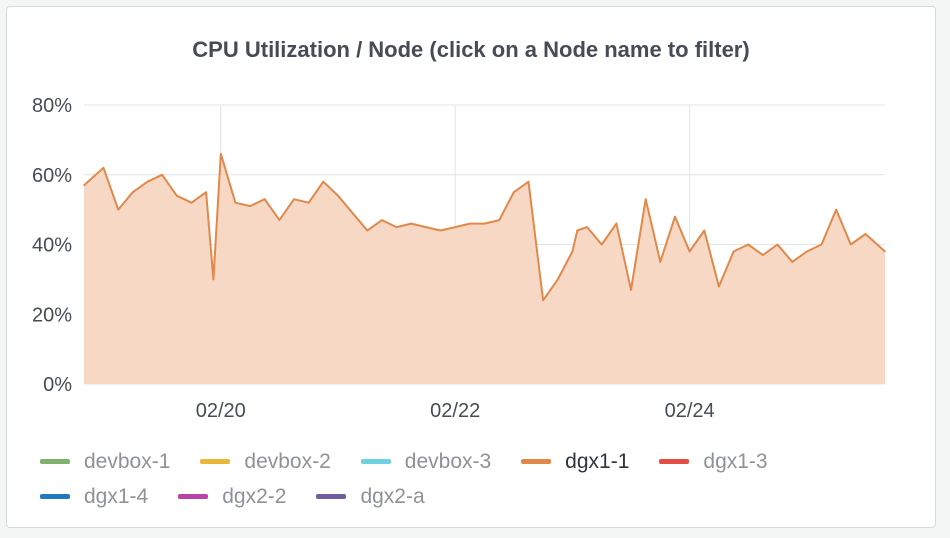 The width and height of the screenshot is (950, 538). I want to click on legend-item-devbox-2: devbox-2, so click(265, 461).